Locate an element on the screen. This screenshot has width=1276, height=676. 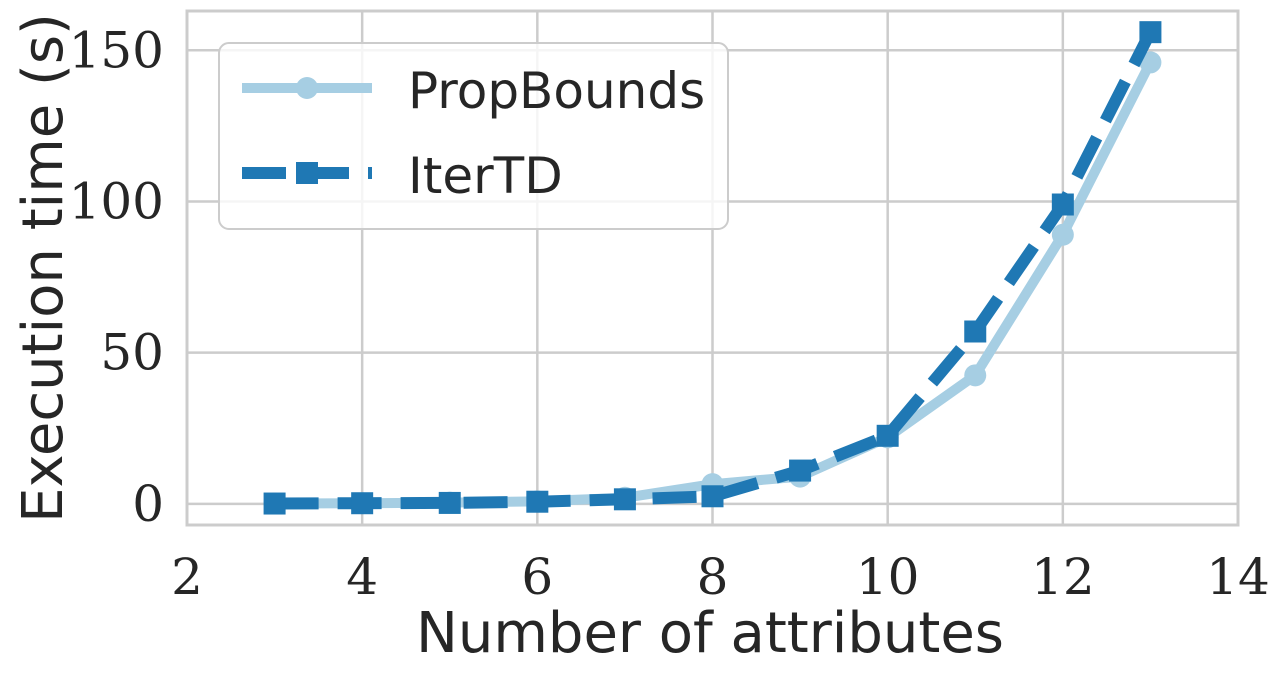
legend: PropBounds IterTD is located at coordinates (473, 136).